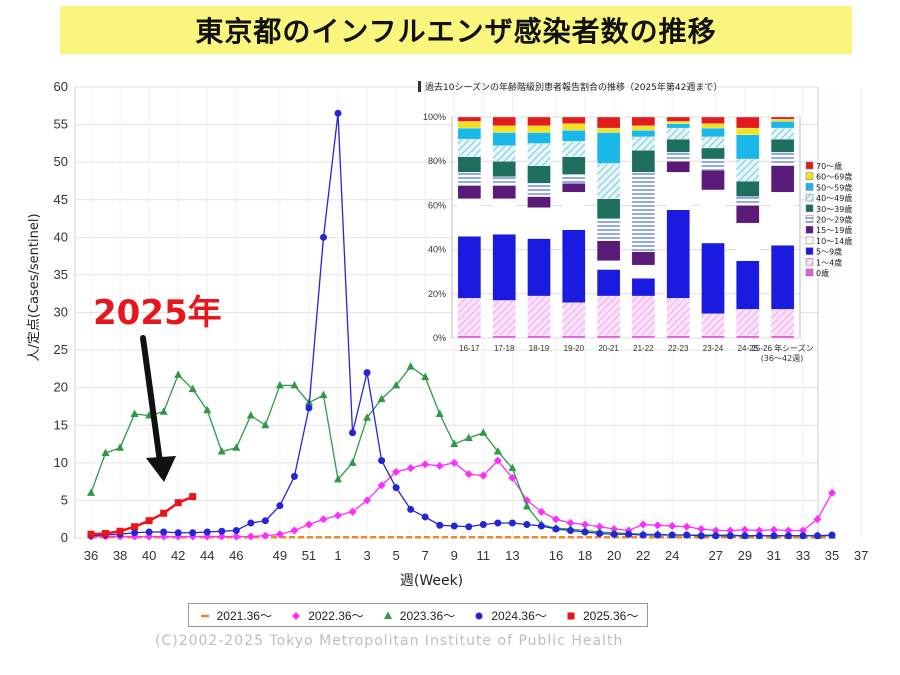  What do you see at coordinates (366, 555) in the screenshot?
I see `x-tick-label: 3` at bounding box center [366, 555].